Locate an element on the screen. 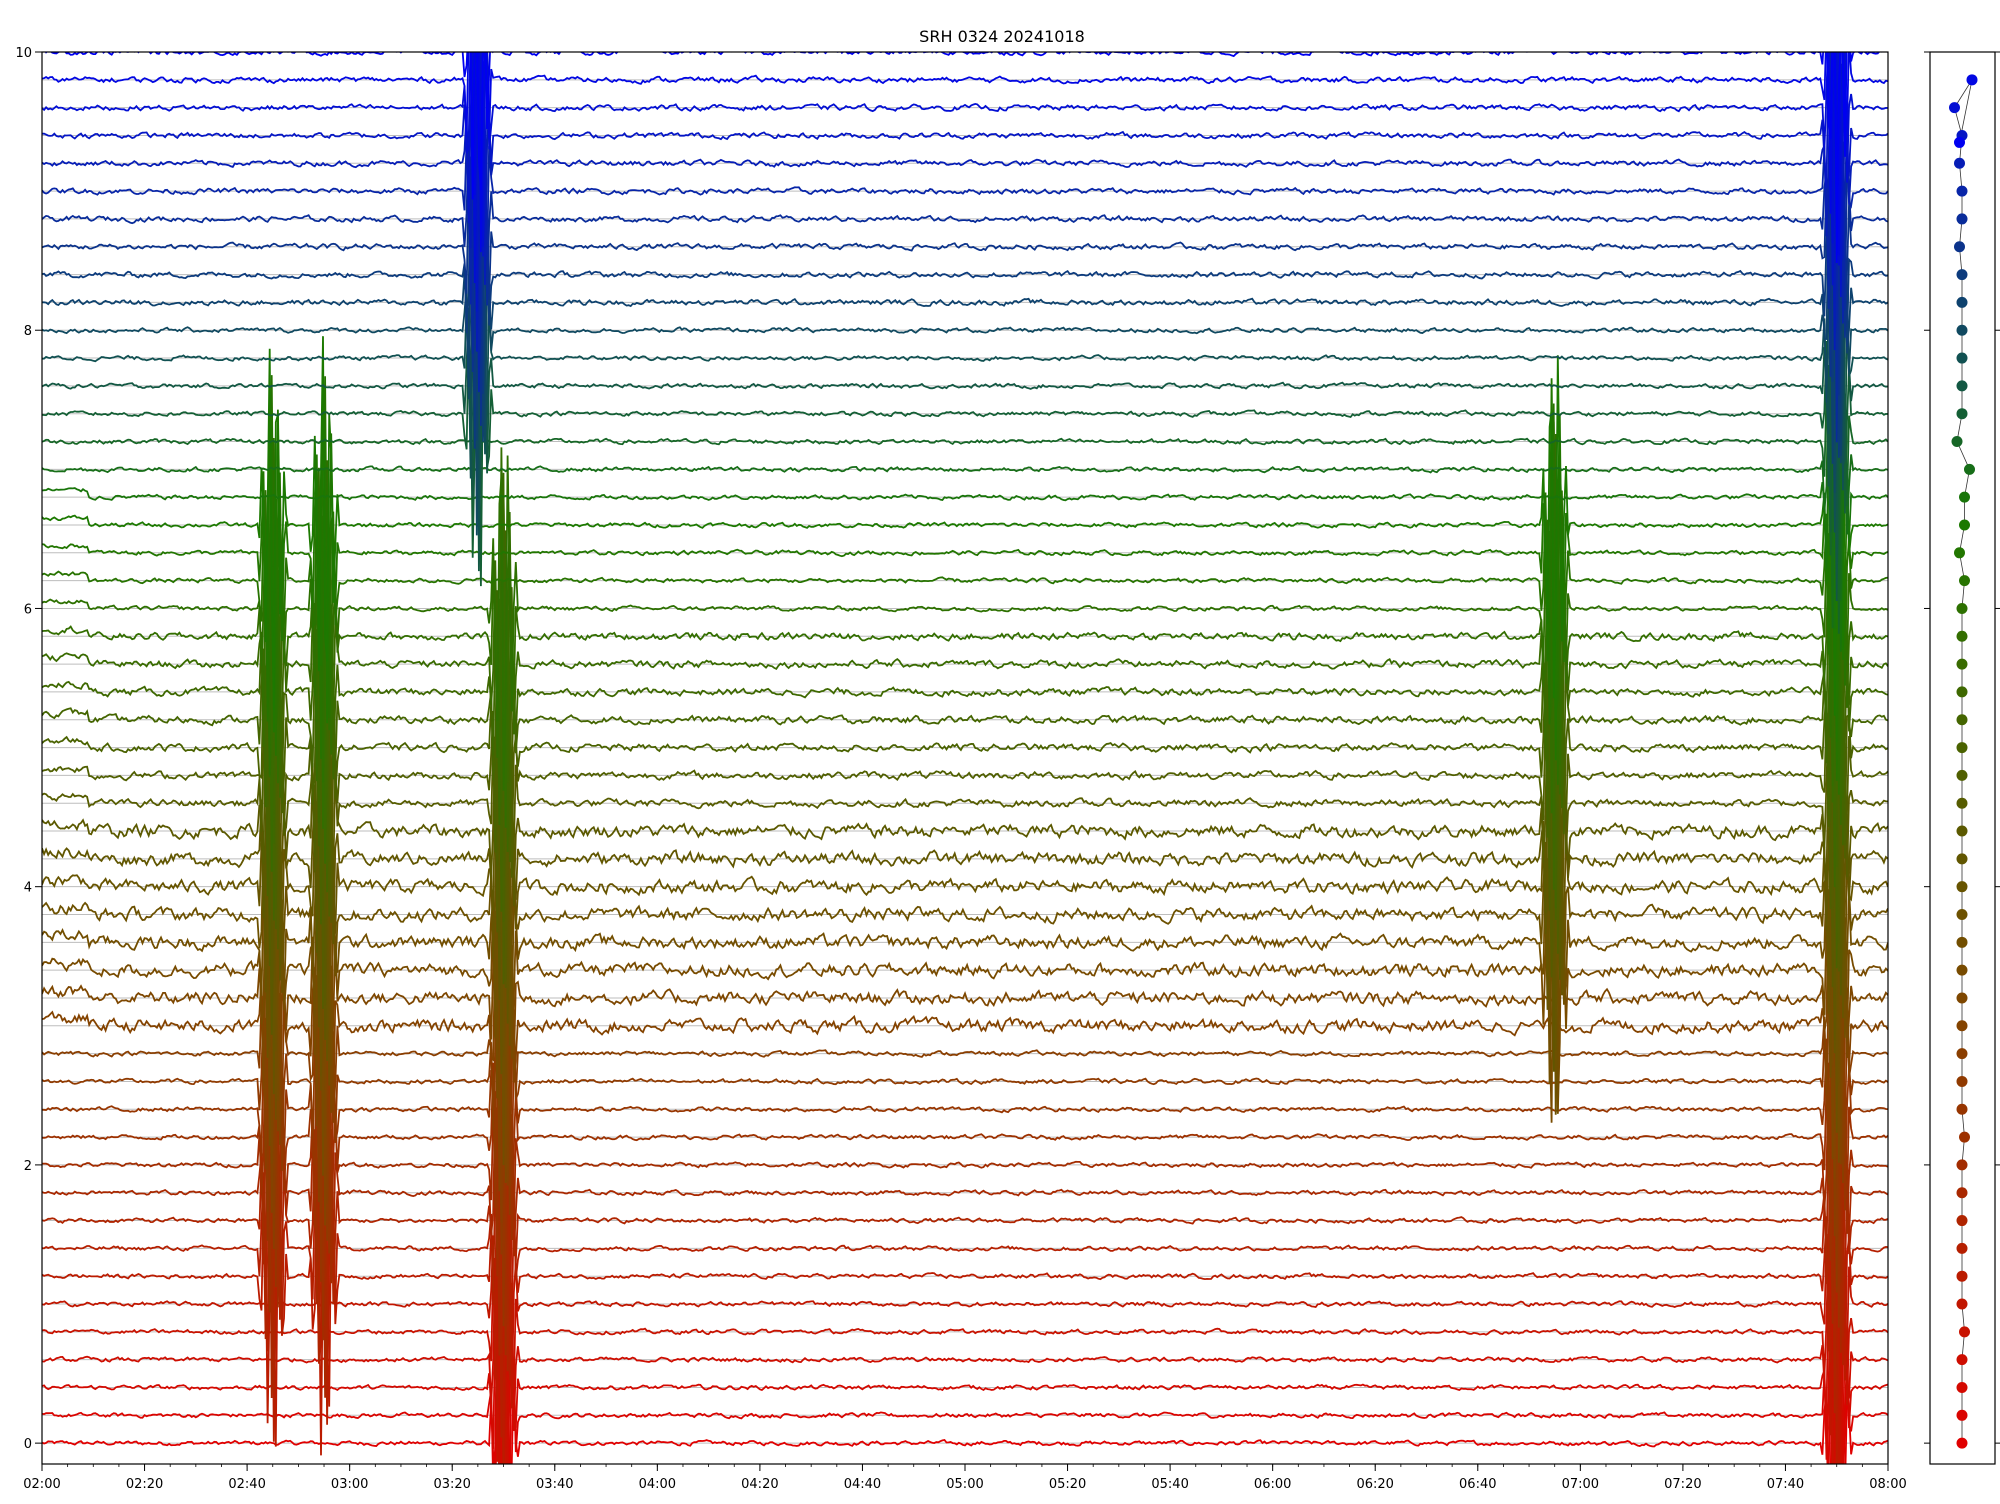 The height and width of the screenshot is (1504, 2000). y-tick-label: 2 is located at coordinates (28, 1166).